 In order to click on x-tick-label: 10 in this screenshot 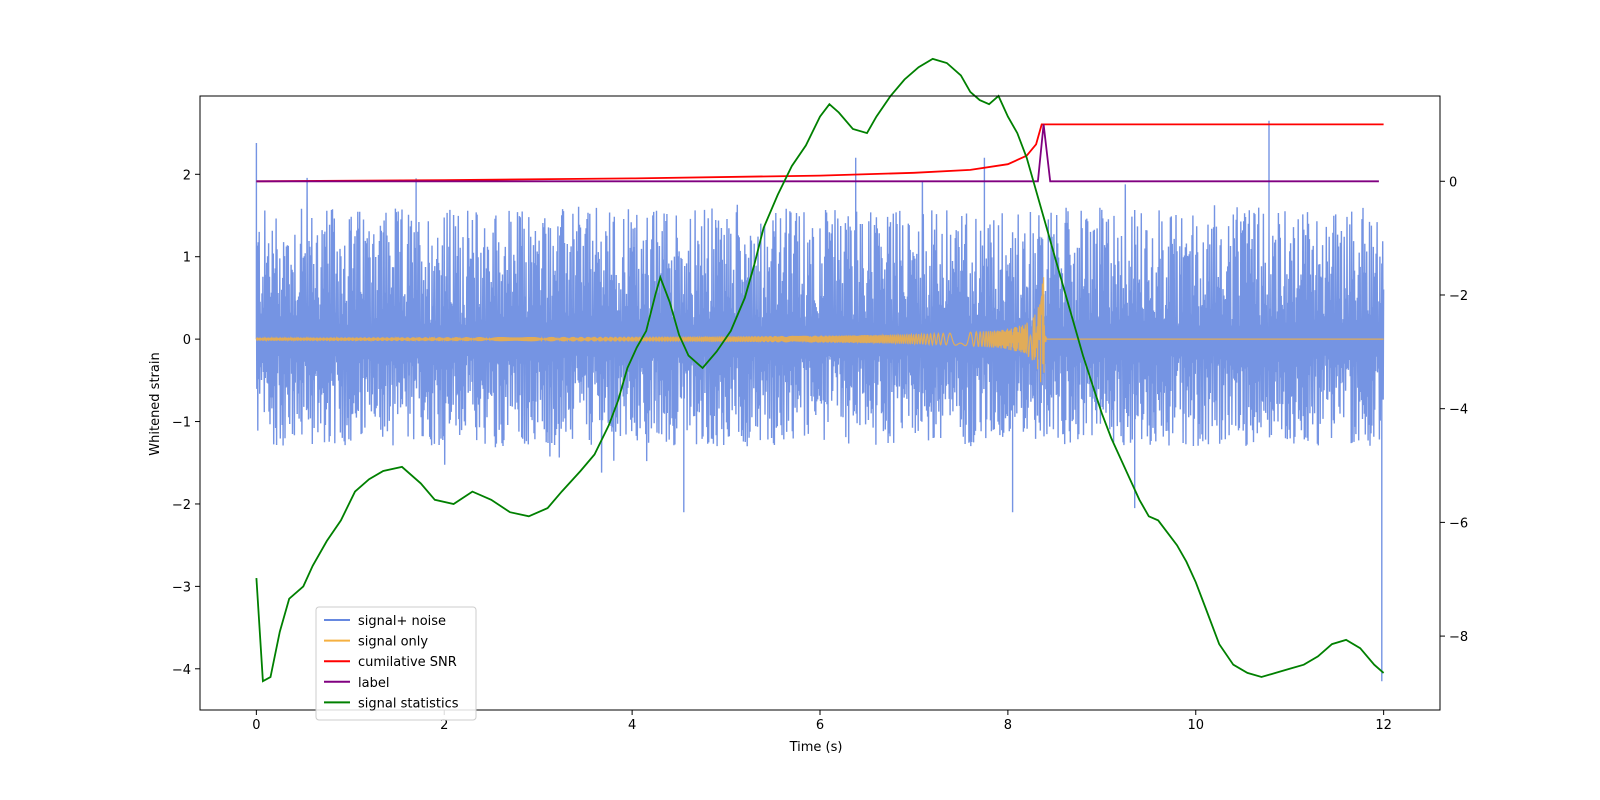, I will do `click(1195, 725)`.